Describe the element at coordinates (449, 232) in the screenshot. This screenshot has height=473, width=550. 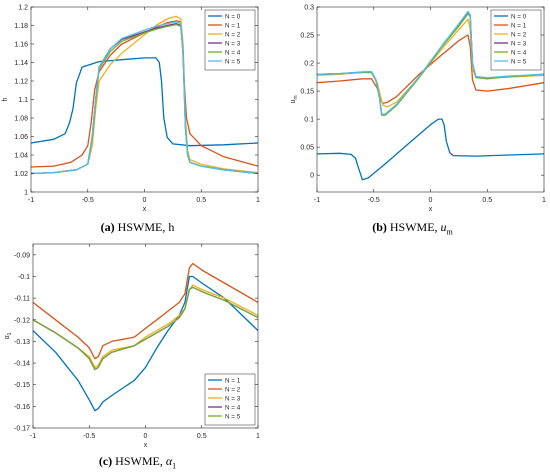
I see `caption-subscript: m` at that location.